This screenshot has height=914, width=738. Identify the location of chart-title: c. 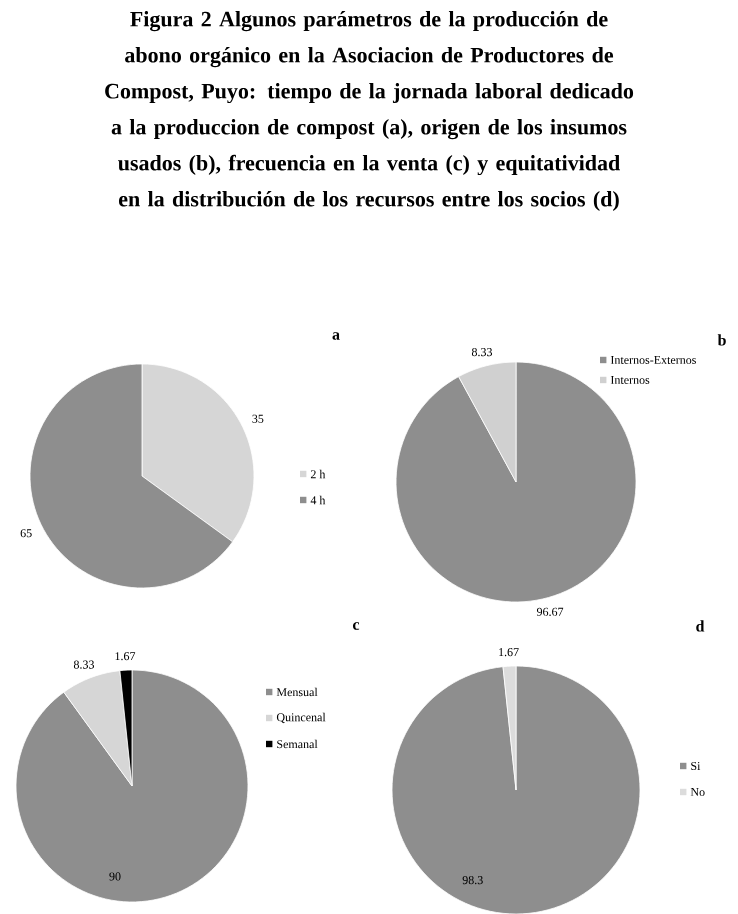
(356, 626).